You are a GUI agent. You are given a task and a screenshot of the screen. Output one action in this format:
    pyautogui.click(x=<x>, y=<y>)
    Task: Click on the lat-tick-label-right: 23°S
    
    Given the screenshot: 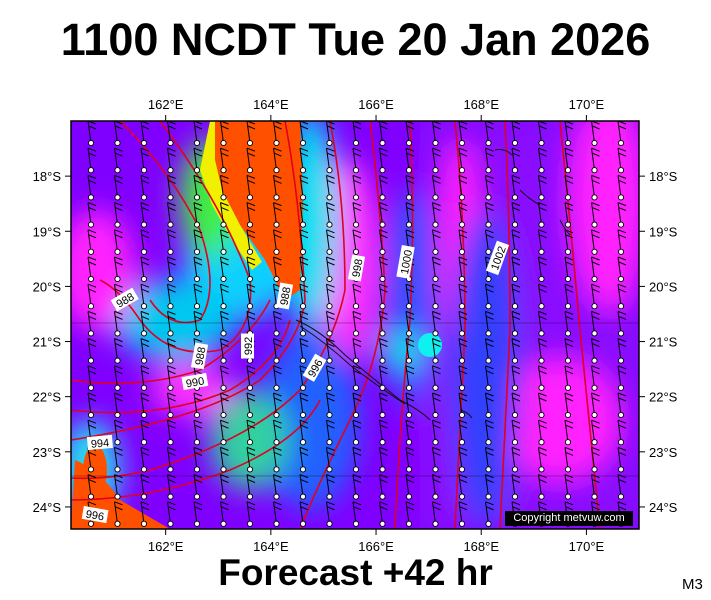 What is the action you would take?
    pyautogui.click(x=663, y=452)
    